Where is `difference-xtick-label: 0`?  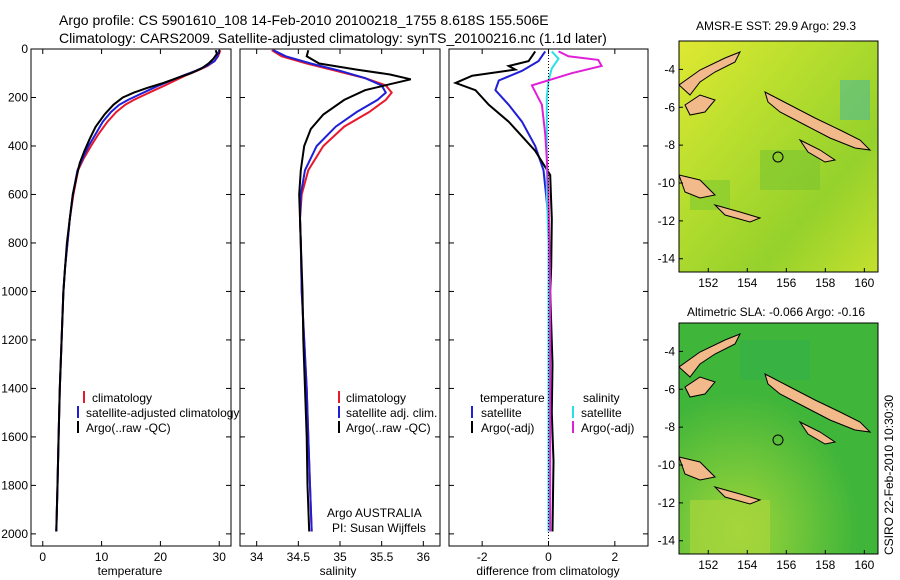 difference-xtick-label: 0 is located at coordinates (548, 557).